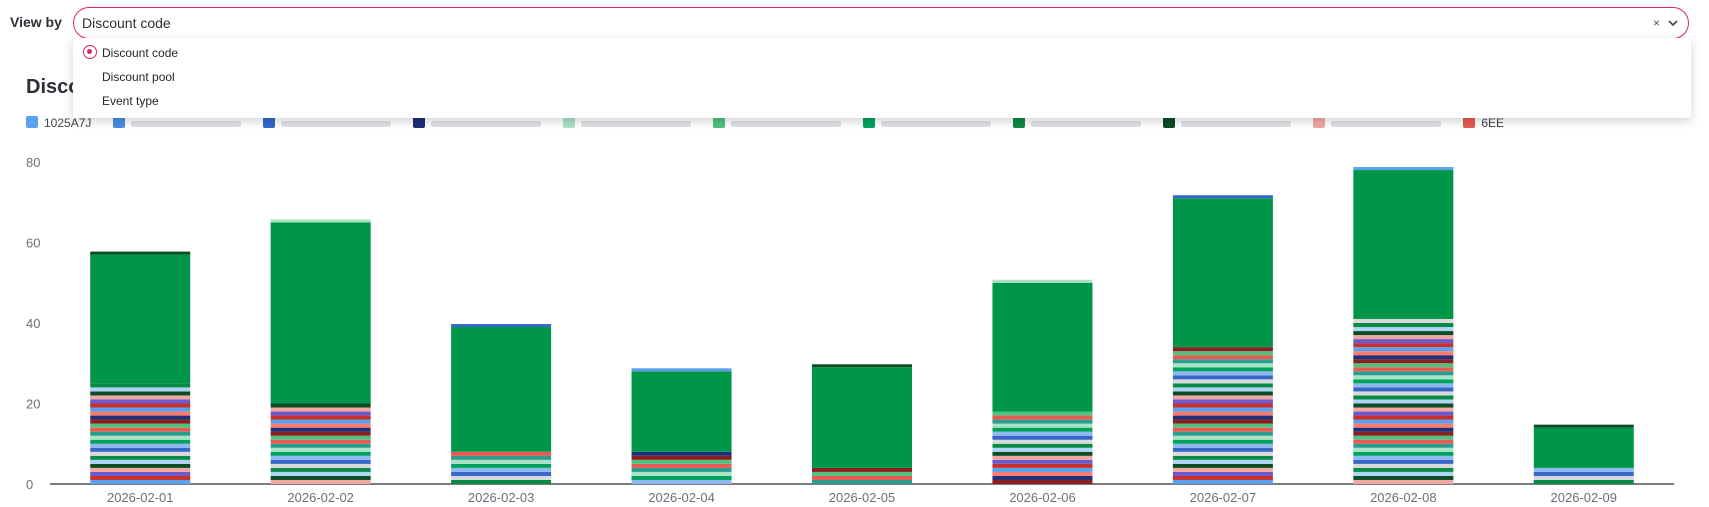 The width and height of the screenshot is (1709, 507). What do you see at coordinates (1656, 23) in the screenshot?
I see `close-icon: ×` at bounding box center [1656, 23].